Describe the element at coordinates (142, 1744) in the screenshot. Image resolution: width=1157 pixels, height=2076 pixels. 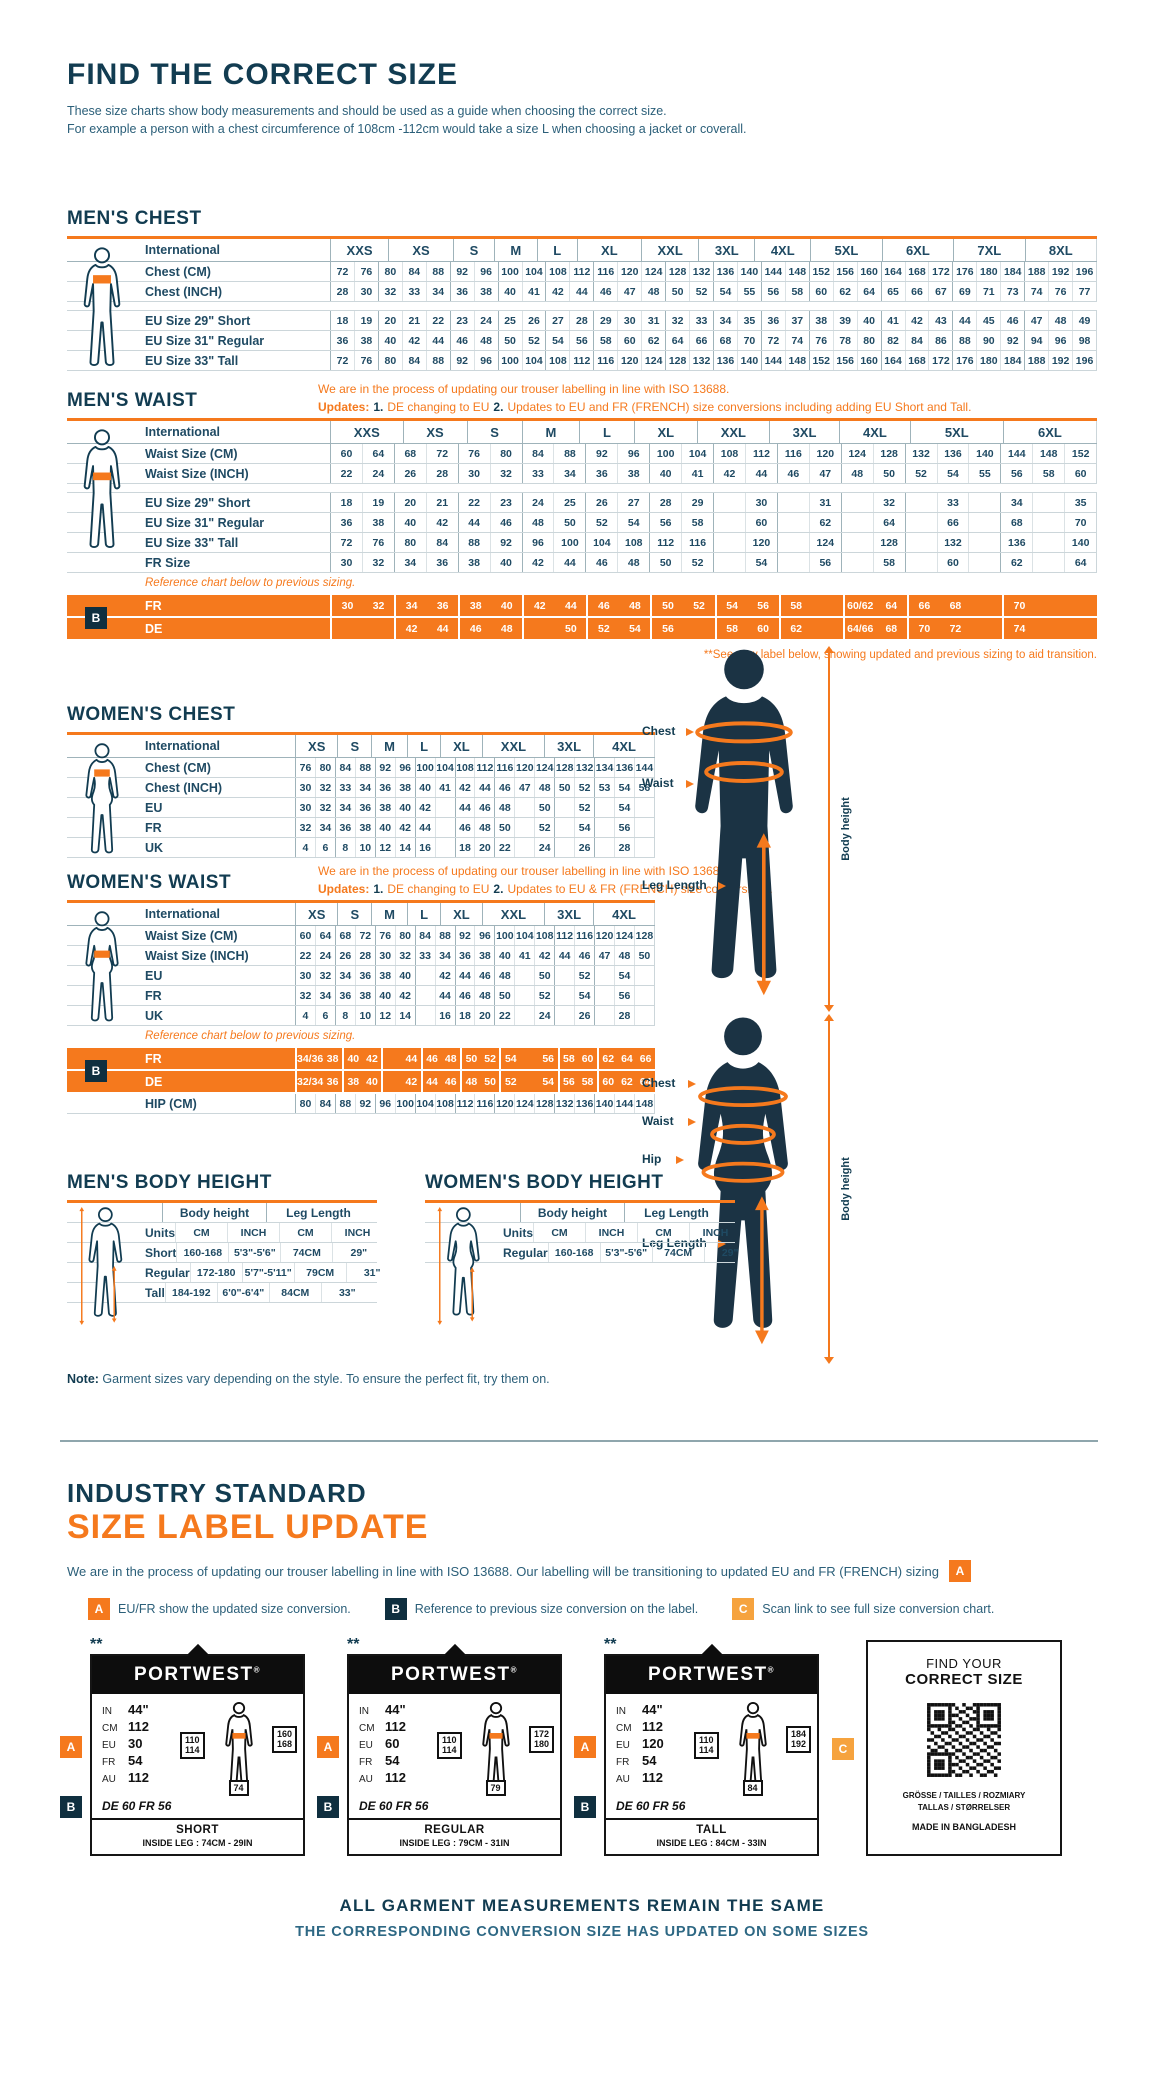
I see `size-list-row: EU 30` at that location.